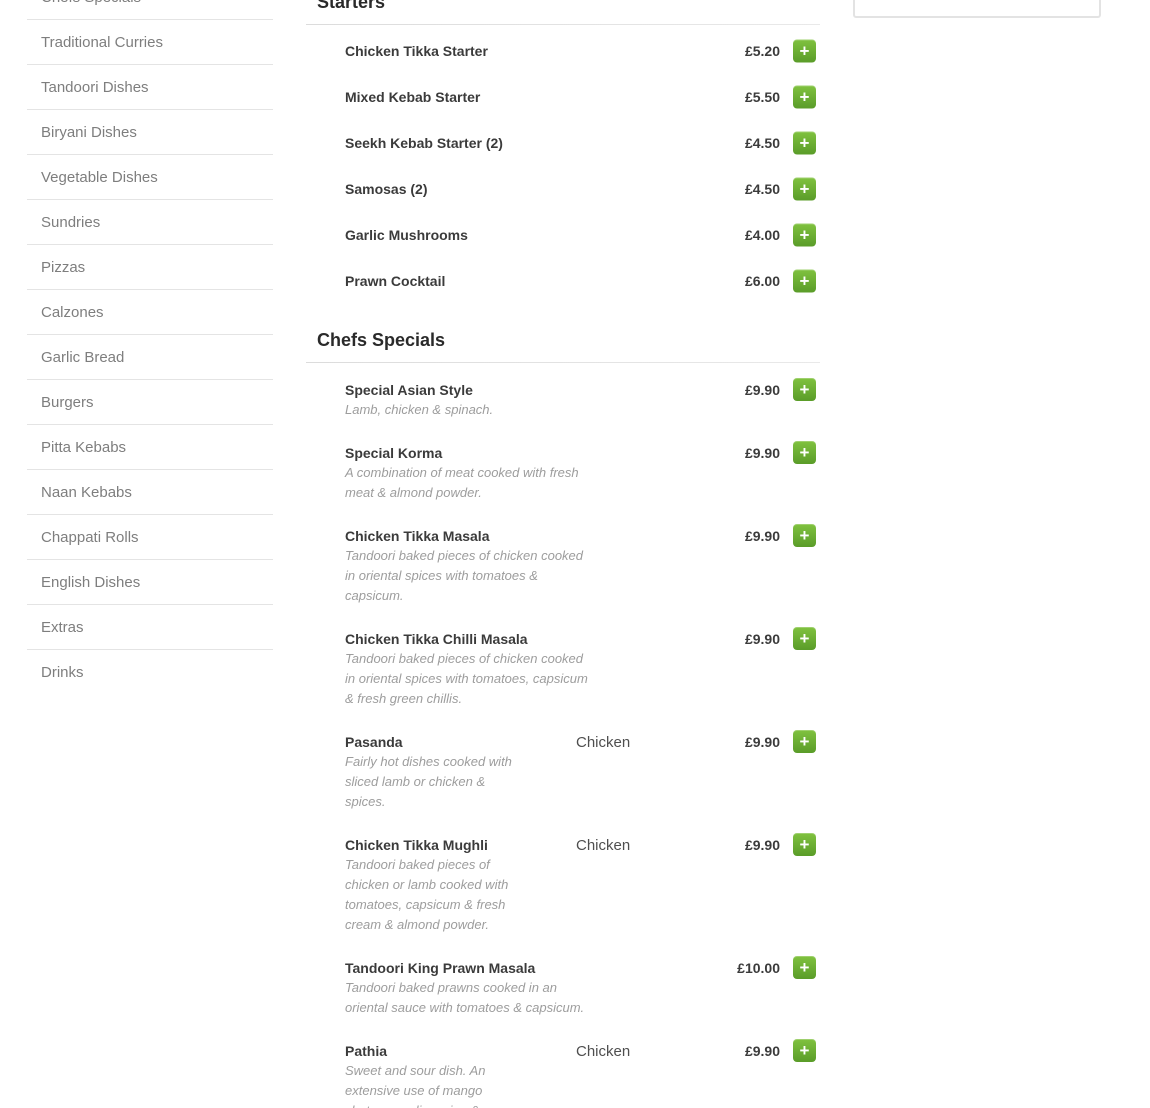  I want to click on sidebar-category-item: English Dishes, so click(150, 582).